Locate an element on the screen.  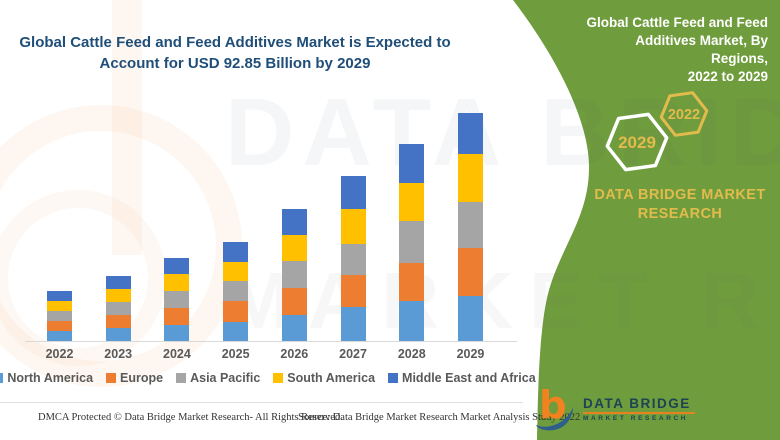
bar-segment-middle-east-and-africa-2023 is located at coordinates (118, 282).